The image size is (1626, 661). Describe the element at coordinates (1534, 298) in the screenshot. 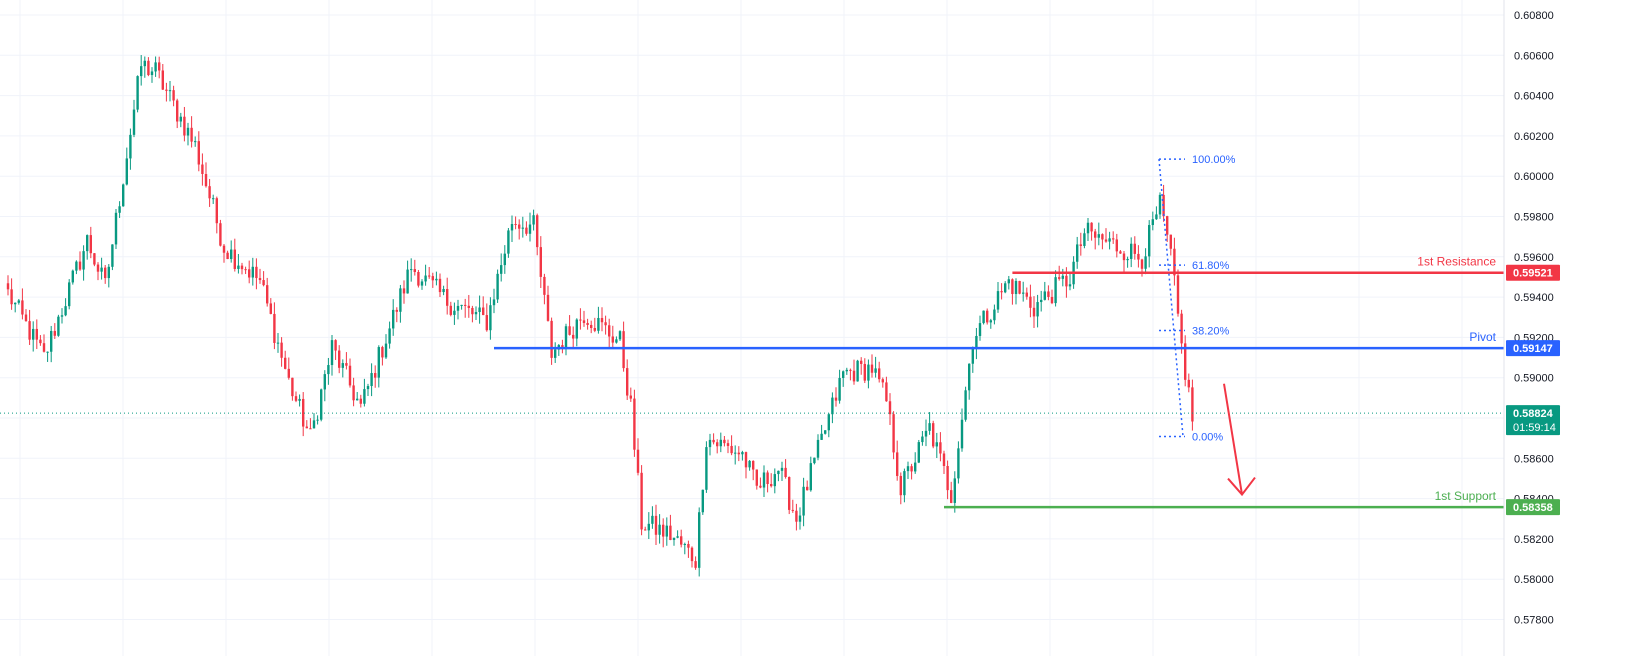

I see `y-tick-label: 0.59400` at that location.